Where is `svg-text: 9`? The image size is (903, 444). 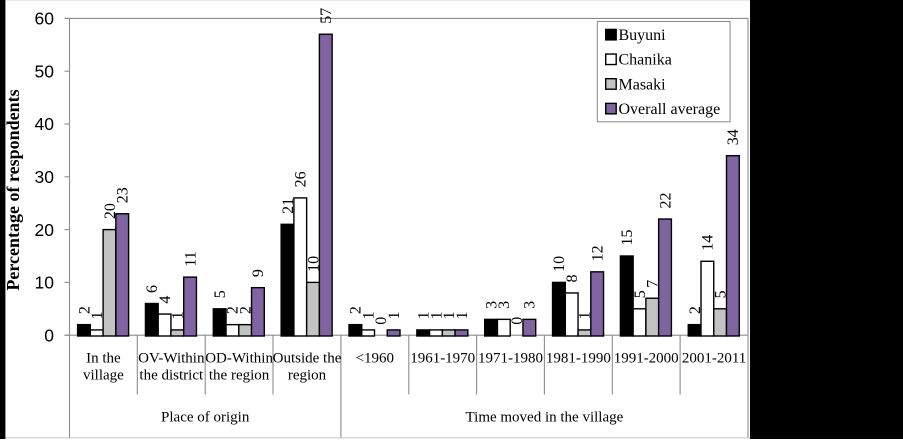 svg-text: 9 is located at coordinates (258, 273).